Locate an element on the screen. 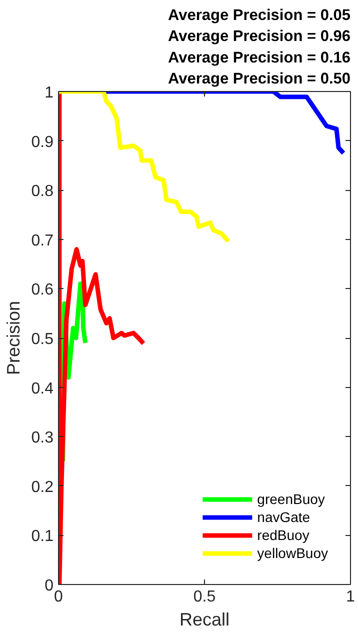 This screenshot has height=632, width=358. line-series is located at coordinates (144, 168).